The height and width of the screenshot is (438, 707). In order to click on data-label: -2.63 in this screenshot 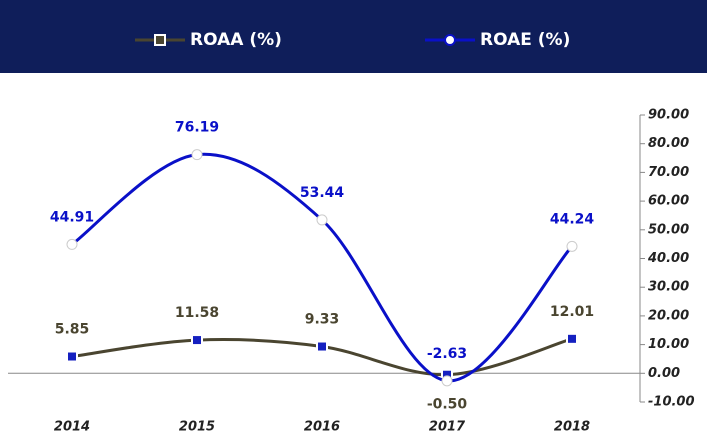, I will do `click(447, 354)`.